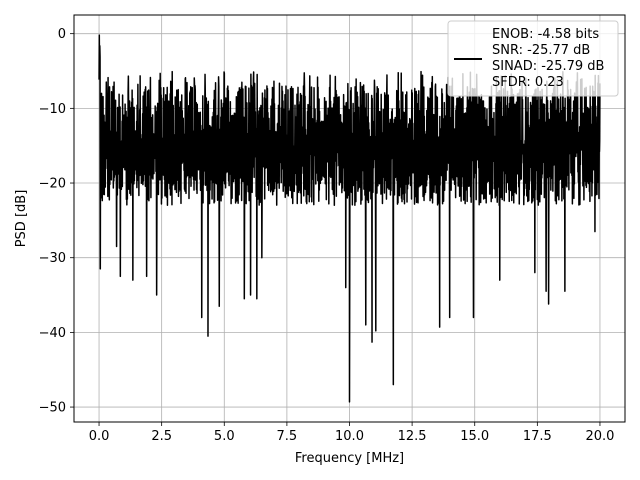 The height and width of the screenshot is (480, 640). Describe the element at coordinates (52, 408) in the screenshot. I see `y-tick-label: −50` at that location.